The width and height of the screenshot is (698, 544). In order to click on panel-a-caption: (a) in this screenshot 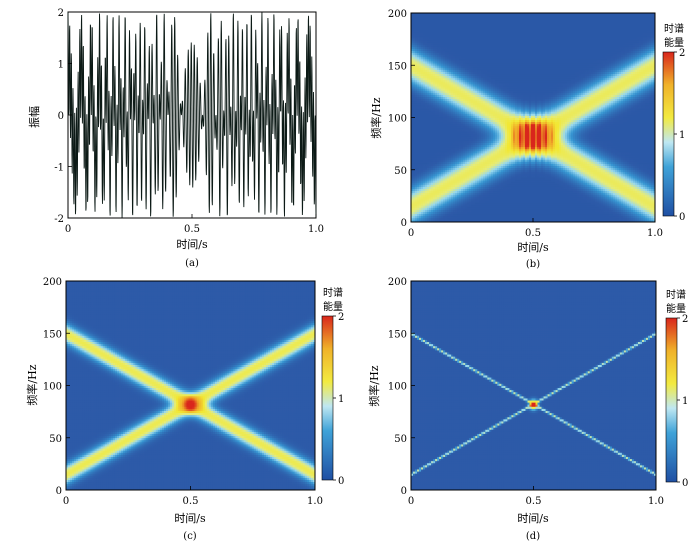, I will do `click(192, 263)`.